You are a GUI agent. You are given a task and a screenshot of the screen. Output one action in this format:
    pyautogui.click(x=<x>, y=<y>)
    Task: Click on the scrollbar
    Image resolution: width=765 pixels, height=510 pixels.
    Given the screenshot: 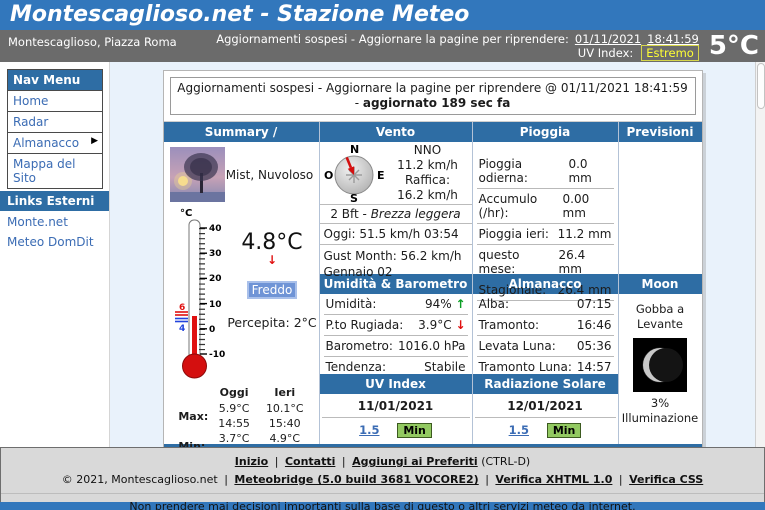 What is the action you would take?
    pyautogui.click(x=760, y=254)
    